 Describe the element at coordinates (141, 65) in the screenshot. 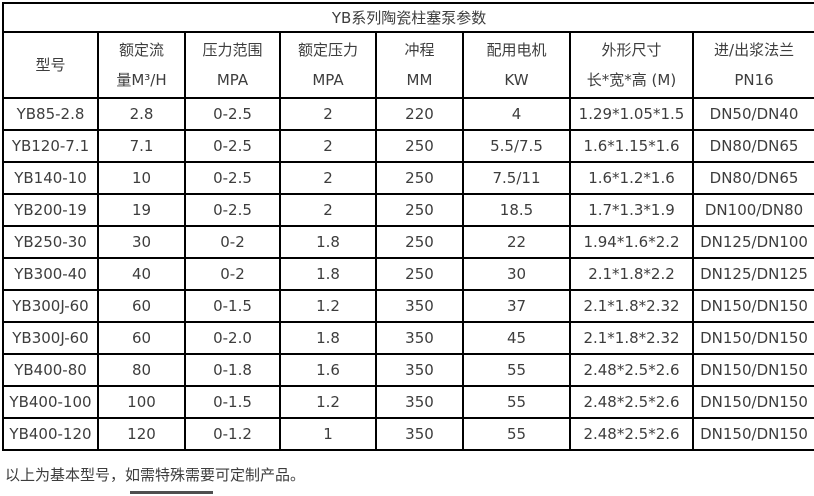

I see `column-header-flow: 额定流量M³/H` at that location.